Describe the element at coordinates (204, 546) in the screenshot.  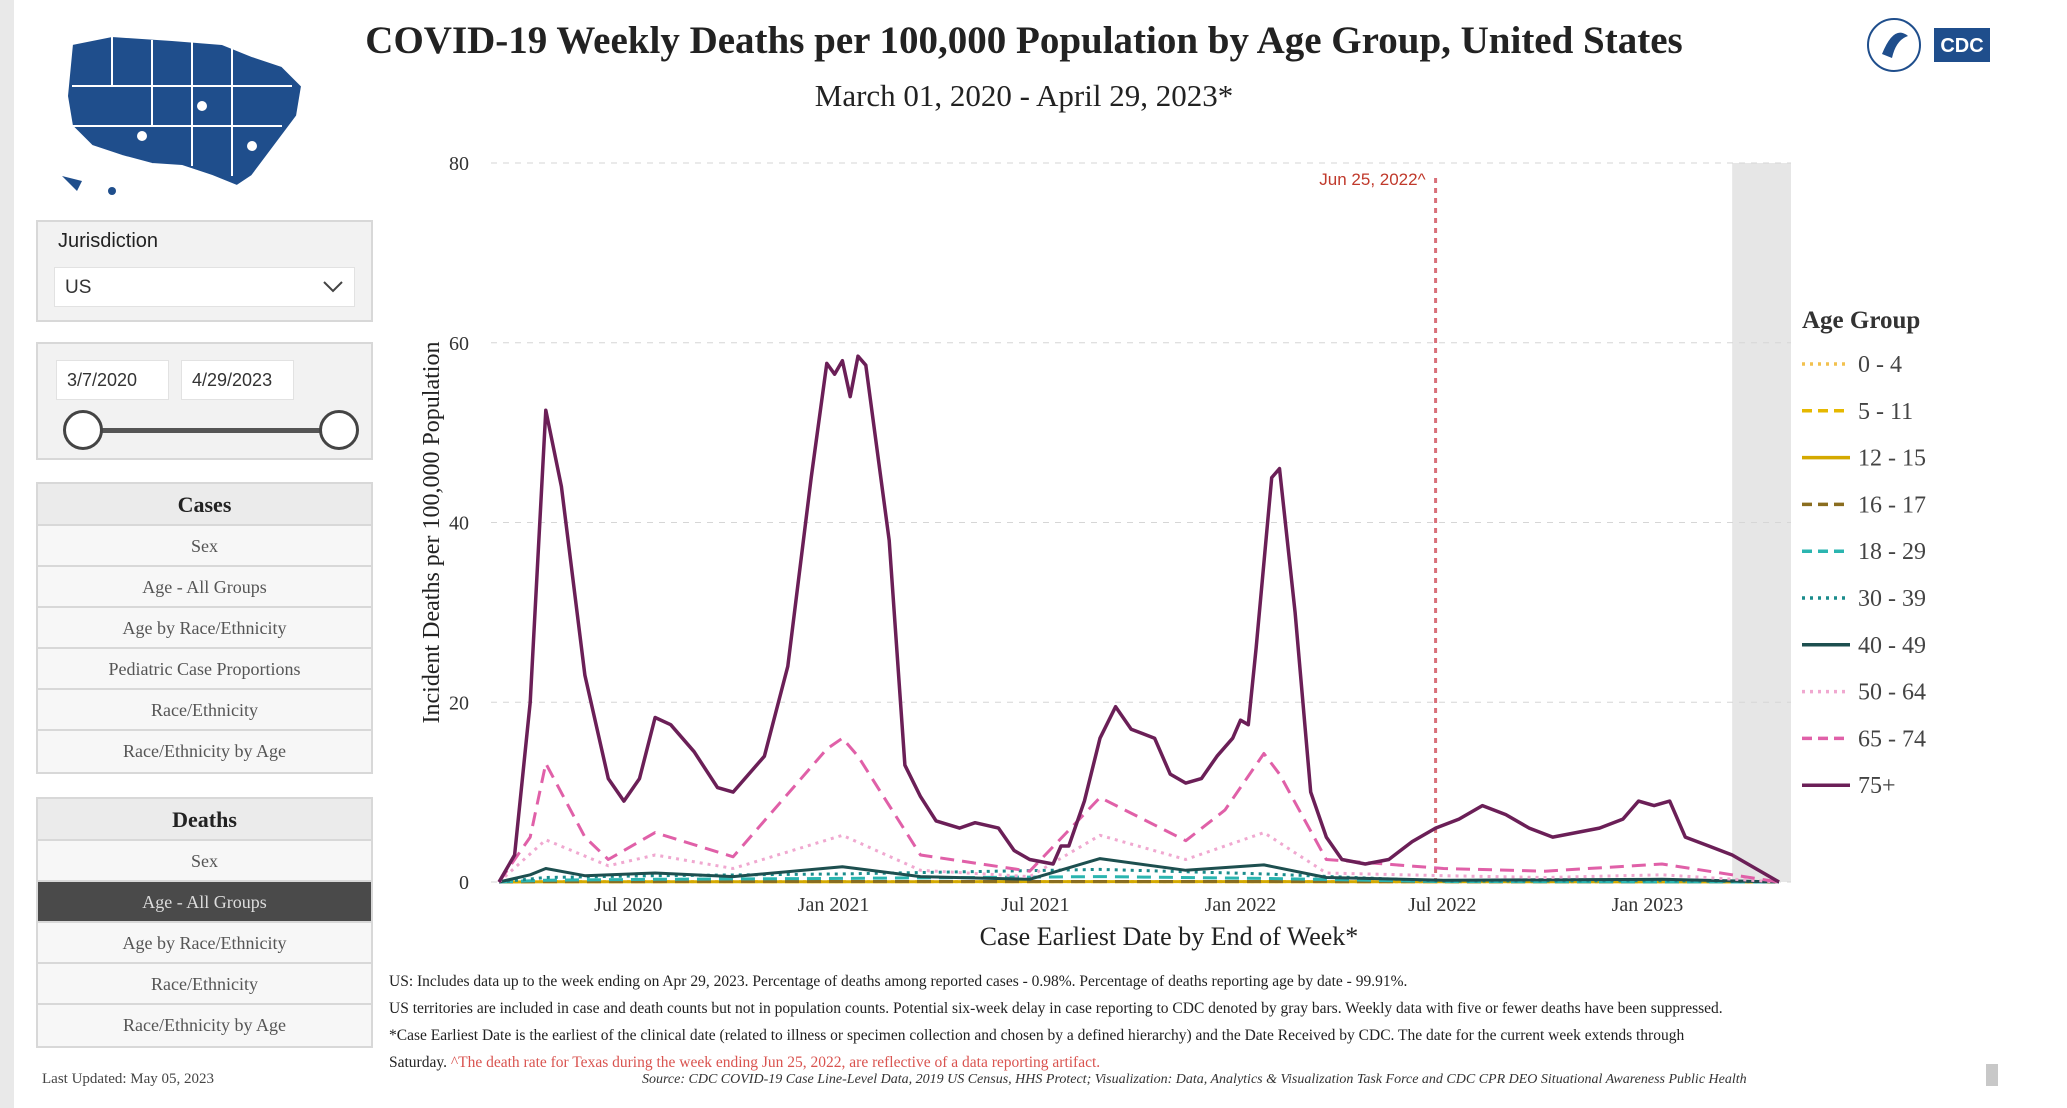
I see `cases-menu-item-sex: Sex` at that location.